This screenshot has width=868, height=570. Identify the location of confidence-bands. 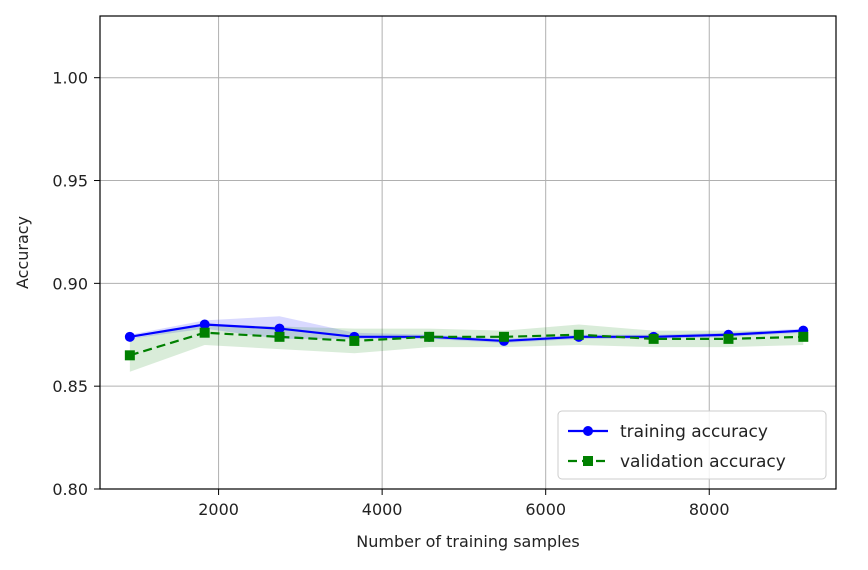
(466, 344).